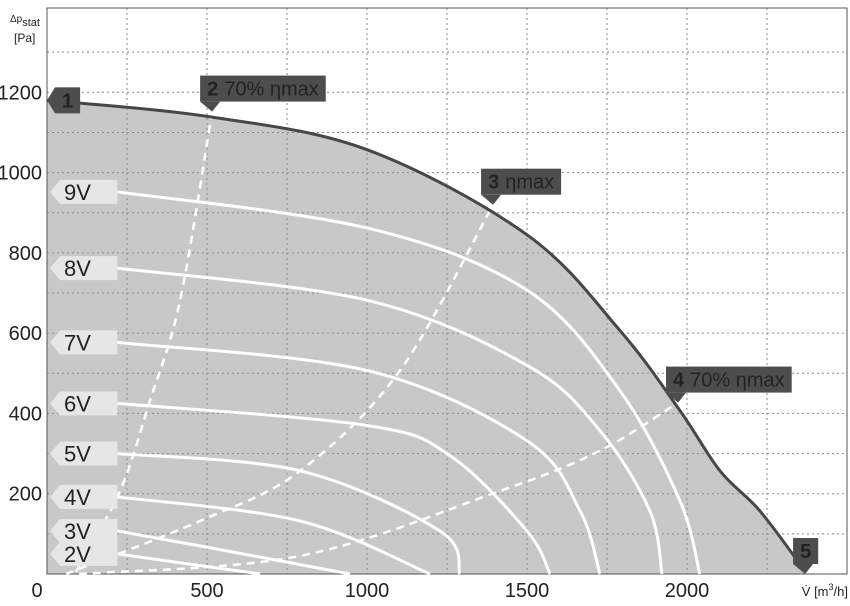  I want to click on x-tick-label: 0, so click(36, 591).